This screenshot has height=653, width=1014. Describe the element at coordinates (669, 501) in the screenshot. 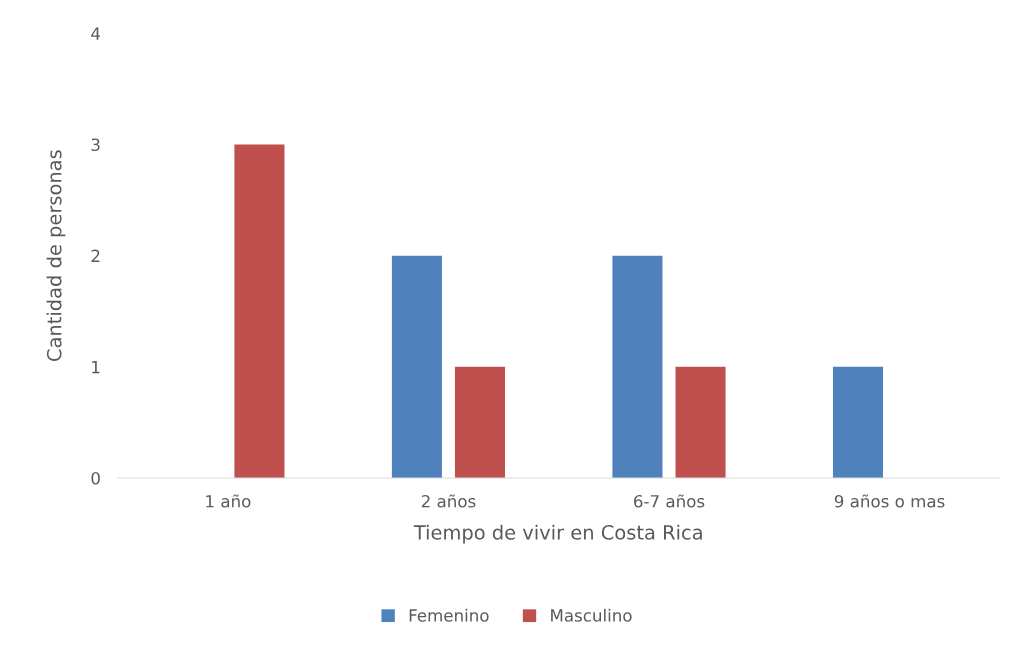

I see `x-tick-label: 6-7 años` at that location.